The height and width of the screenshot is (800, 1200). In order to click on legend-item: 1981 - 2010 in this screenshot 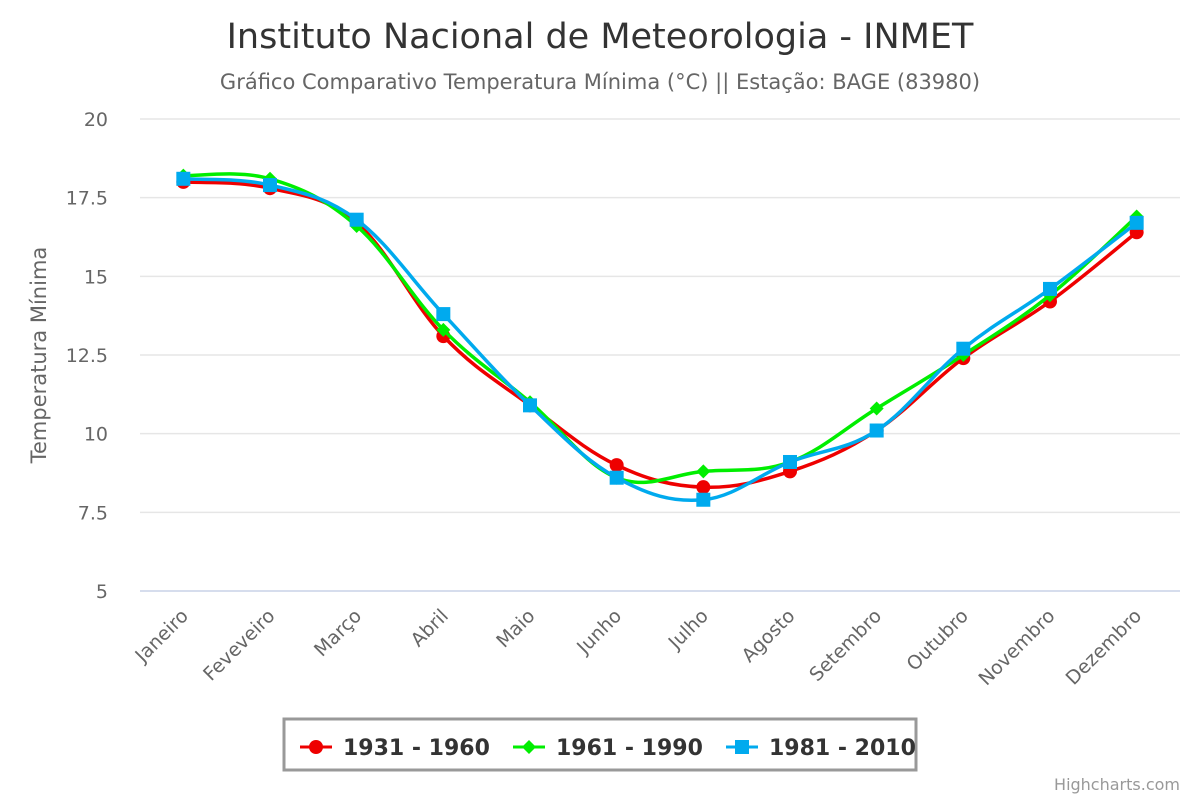, I will do `click(821, 748)`.